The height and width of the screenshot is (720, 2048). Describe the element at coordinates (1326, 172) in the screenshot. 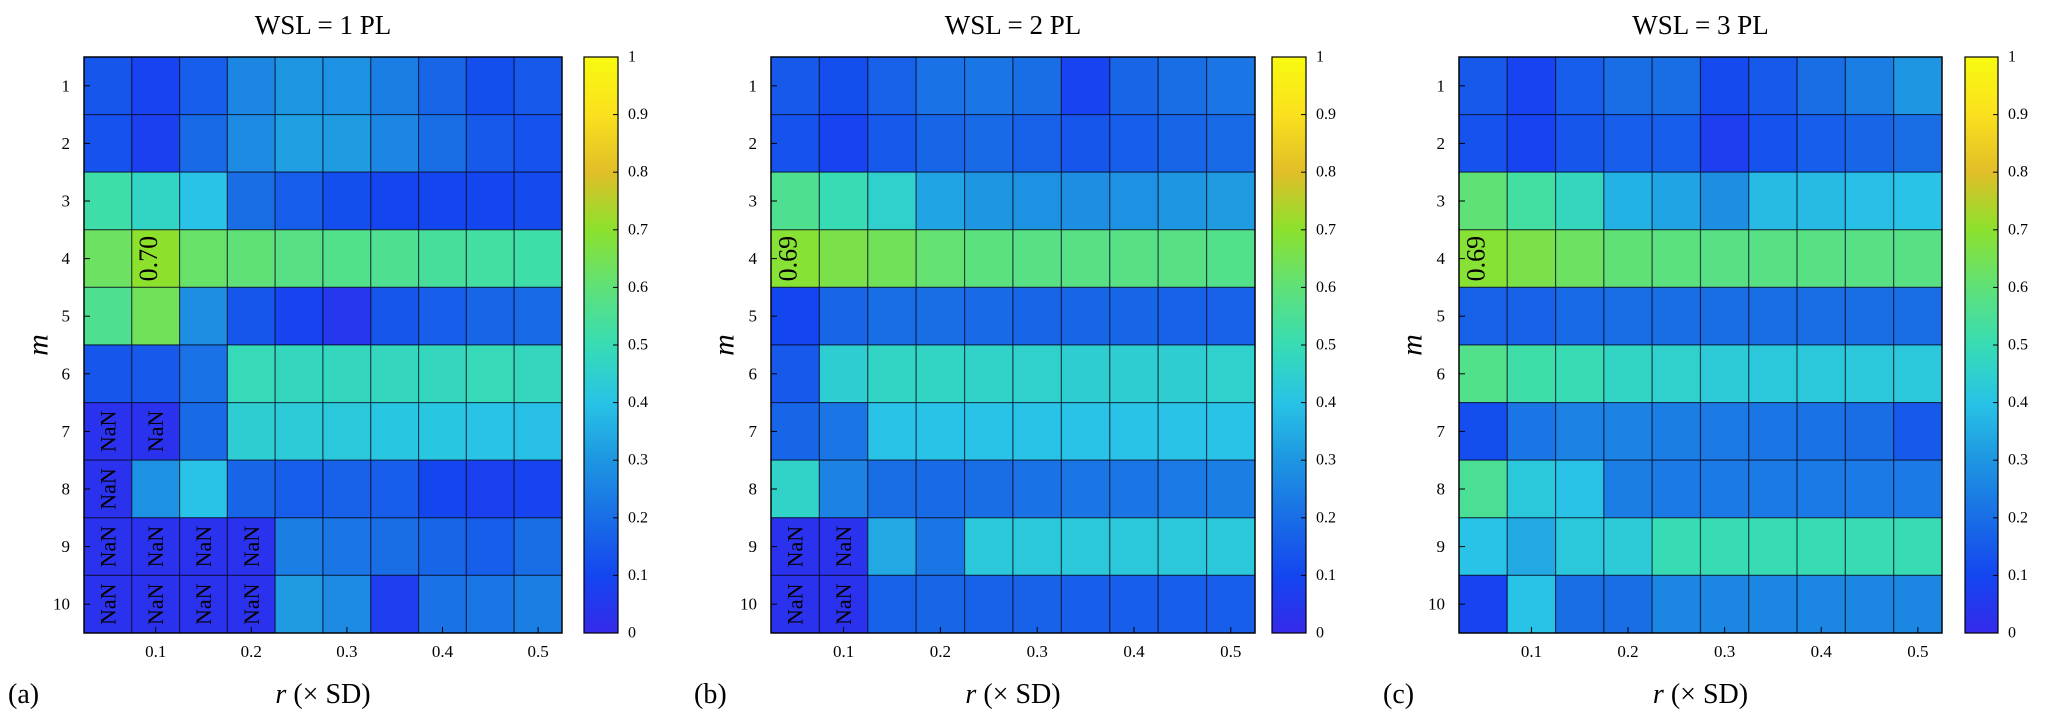

I see `colorbar-tick-label: 0.8` at that location.